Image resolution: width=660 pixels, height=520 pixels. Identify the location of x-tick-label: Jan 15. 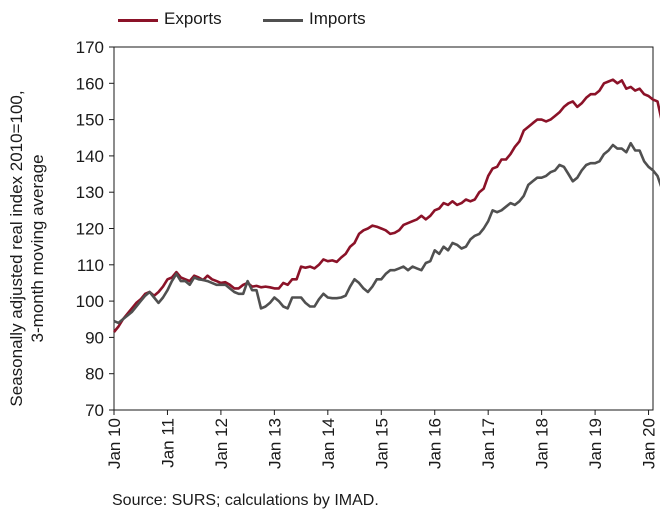
(381, 443).